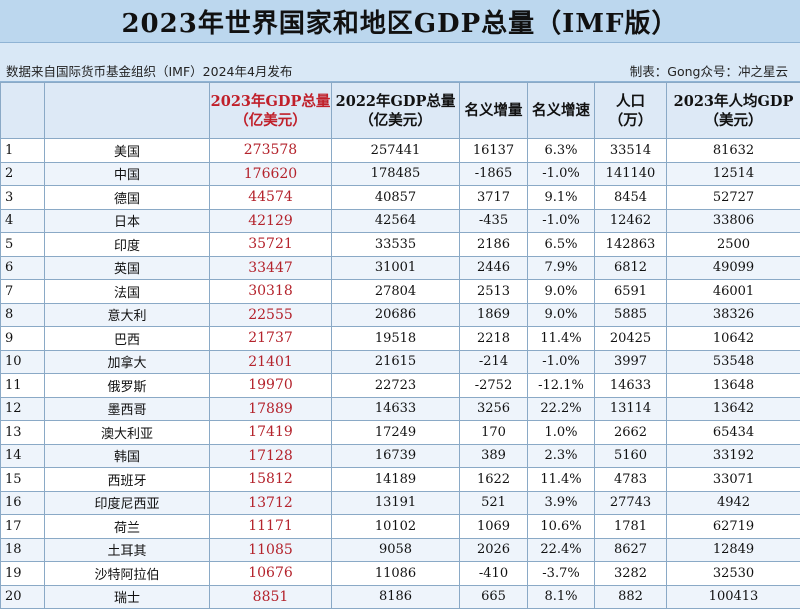  I want to click on increase-cell: 2218, so click(494, 339).